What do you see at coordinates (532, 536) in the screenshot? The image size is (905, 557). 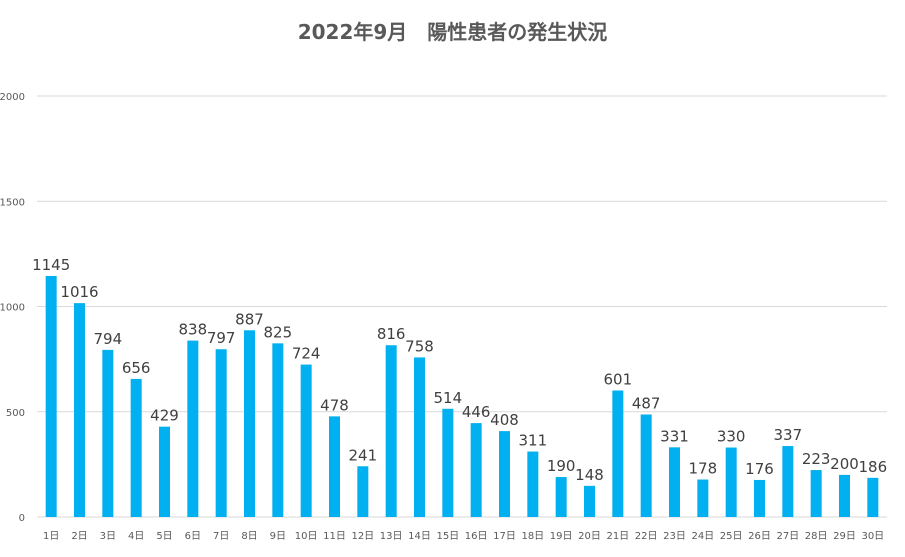 I see `x-tick-label: 18日` at bounding box center [532, 536].